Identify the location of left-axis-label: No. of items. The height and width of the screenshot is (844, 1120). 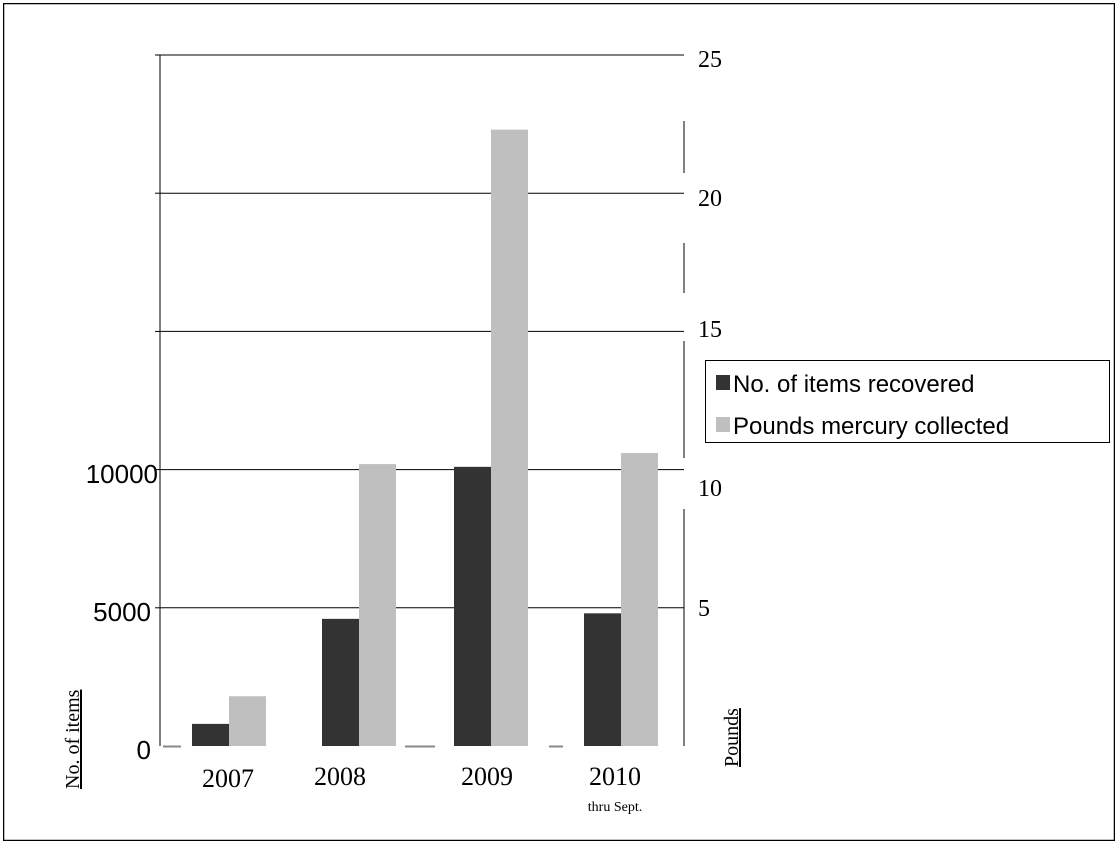
(73, 739).